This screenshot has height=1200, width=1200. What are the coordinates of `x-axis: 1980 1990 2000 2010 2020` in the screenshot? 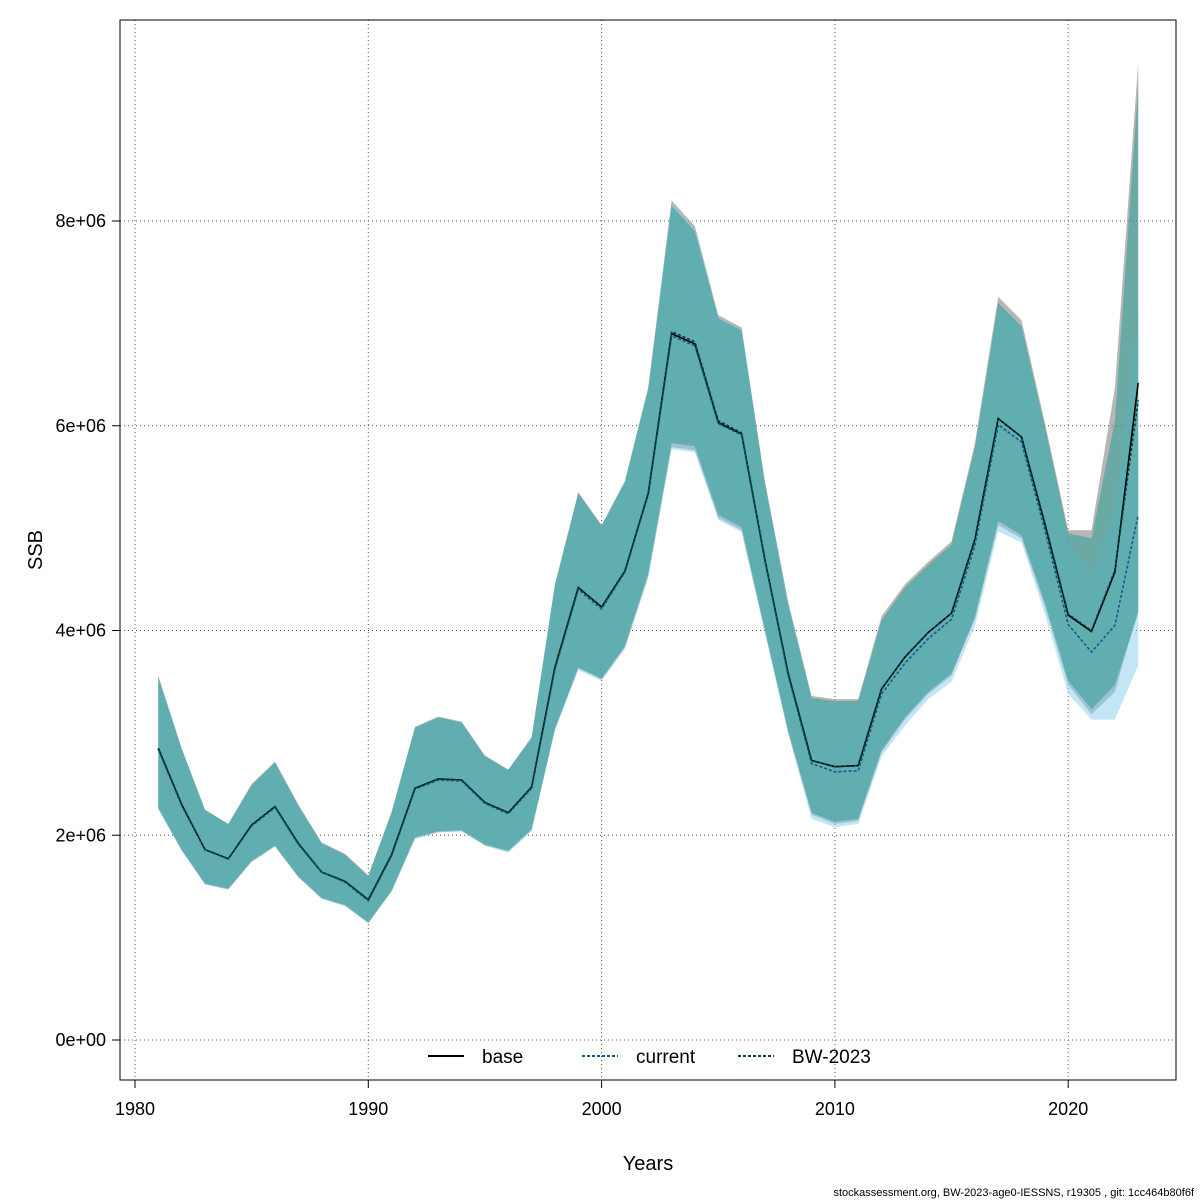 It's located at (601, 1099).